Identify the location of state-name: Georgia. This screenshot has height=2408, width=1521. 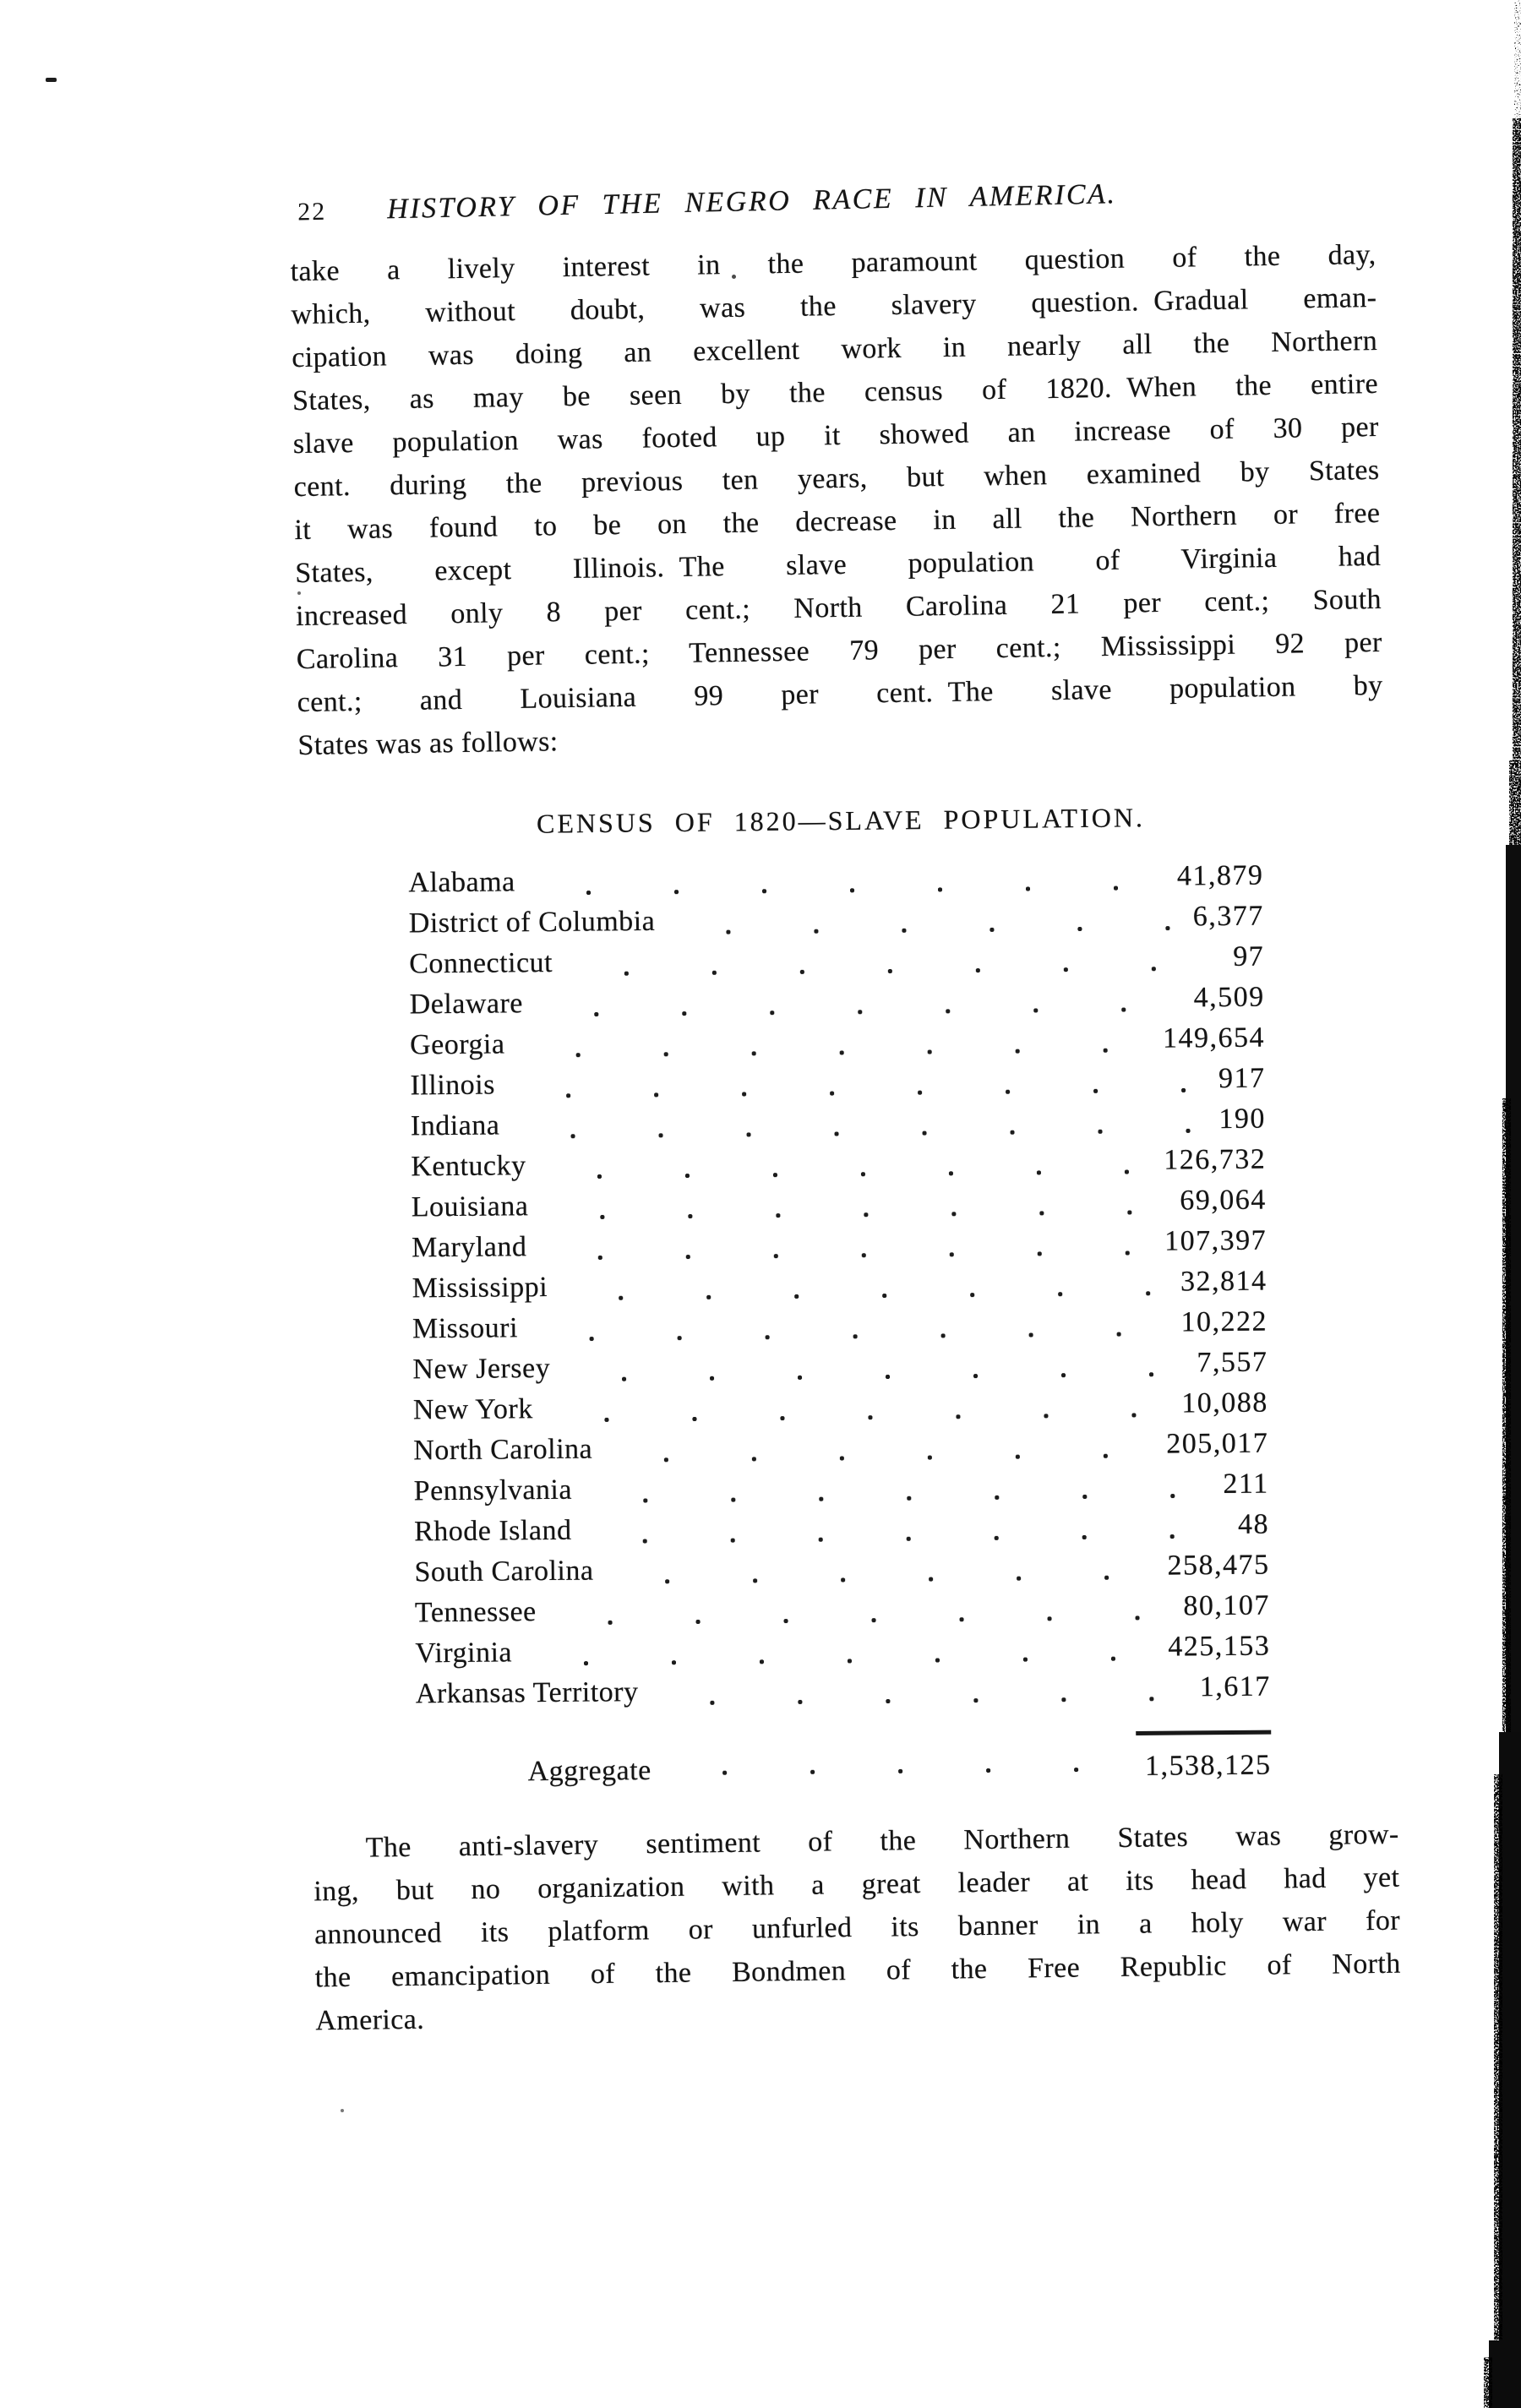
(457, 1044).